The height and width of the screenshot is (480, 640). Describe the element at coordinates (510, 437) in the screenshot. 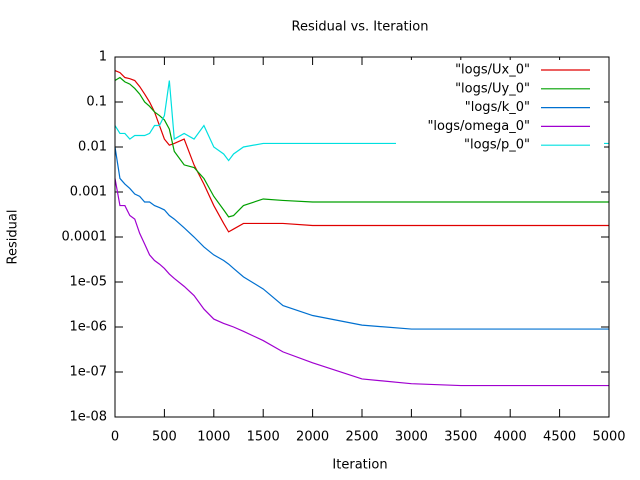

I see `x-tick-label: 4000` at that location.